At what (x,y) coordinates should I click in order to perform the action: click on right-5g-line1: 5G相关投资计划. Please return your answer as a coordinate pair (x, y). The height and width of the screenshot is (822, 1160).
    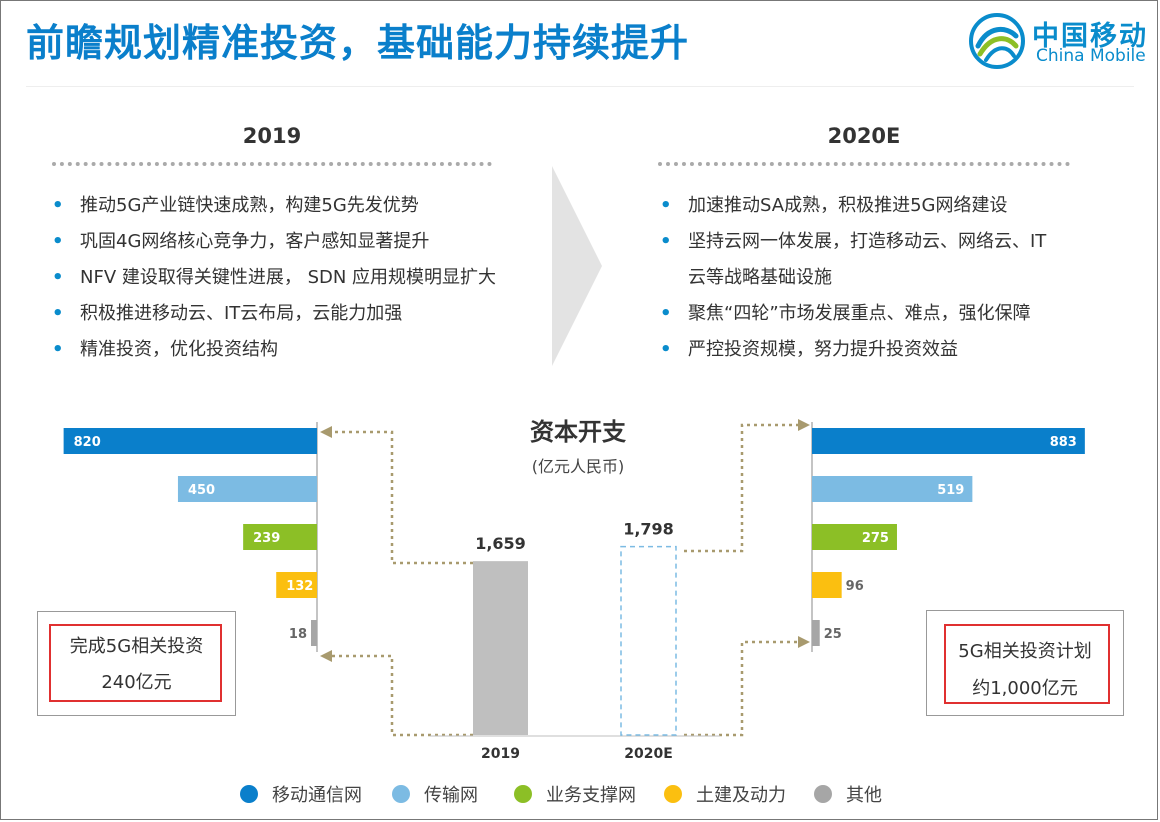
    Looking at the image, I should click on (1025, 651).